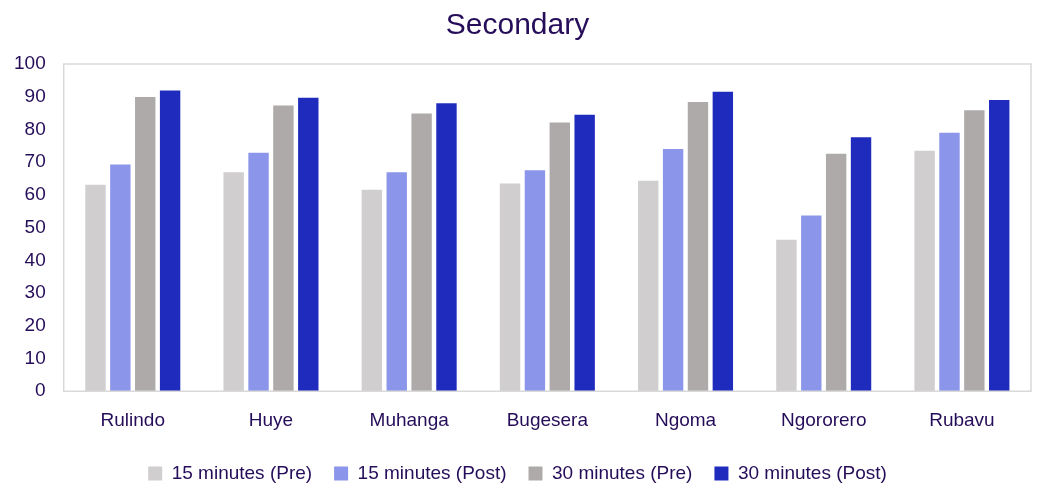 The image size is (1043, 497). Describe the element at coordinates (35, 128) in the screenshot. I see `y-tick-label: 80` at that location.